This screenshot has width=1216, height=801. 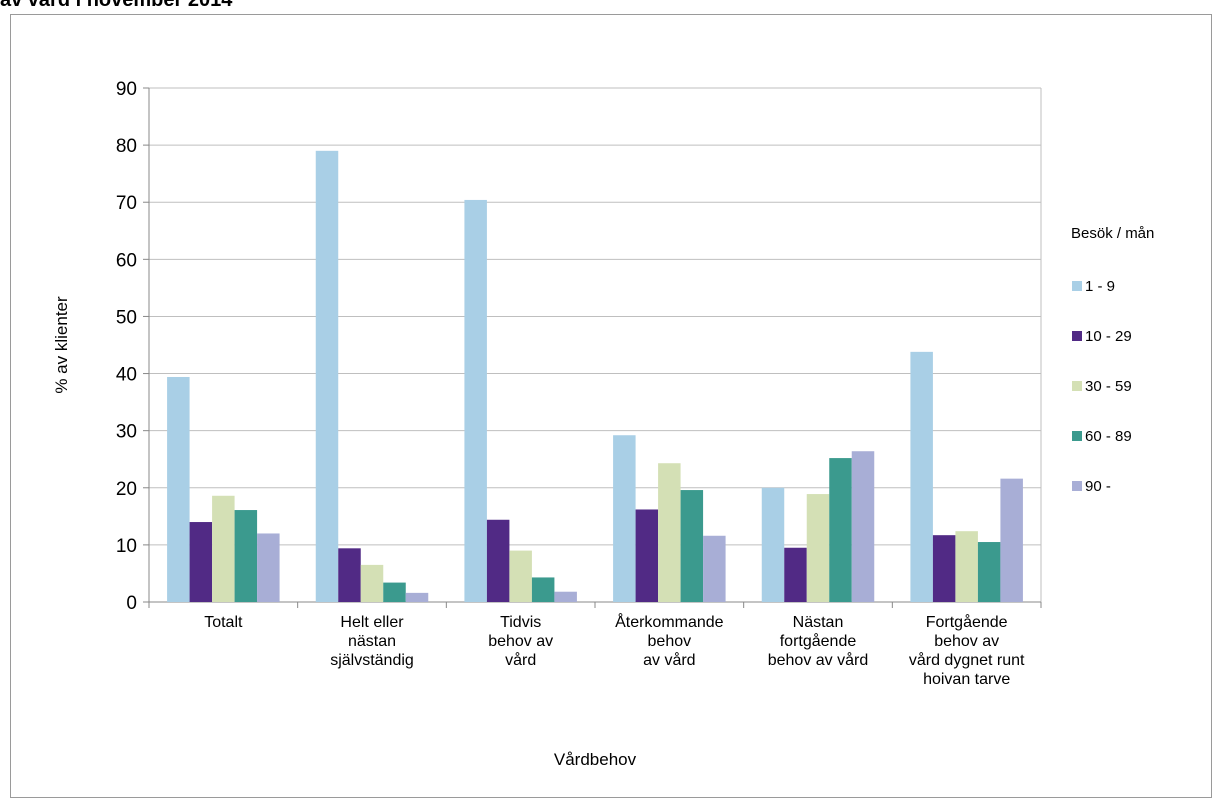 What do you see at coordinates (131, 603) in the screenshot?
I see `y-tick-label: 0` at bounding box center [131, 603].